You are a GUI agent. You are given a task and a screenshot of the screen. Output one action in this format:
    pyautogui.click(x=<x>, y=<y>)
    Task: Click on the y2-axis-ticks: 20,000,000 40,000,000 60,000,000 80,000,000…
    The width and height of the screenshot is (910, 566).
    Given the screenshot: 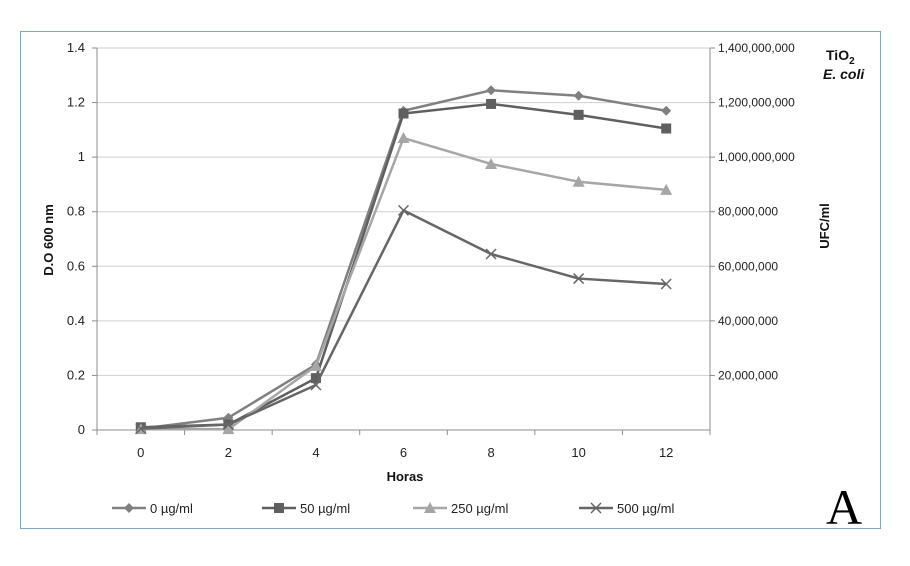 What is the action you would take?
    pyautogui.click(x=752, y=211)
    